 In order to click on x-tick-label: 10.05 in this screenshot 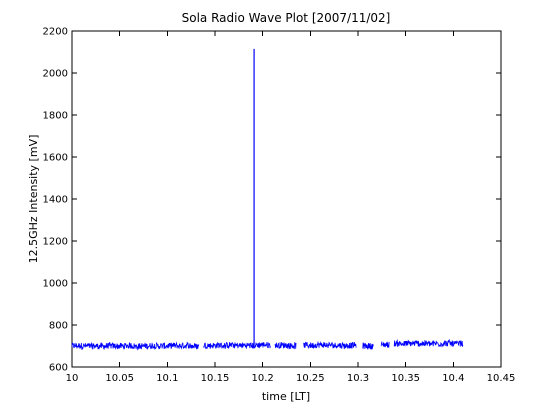, I will do `click(119, 378)`.